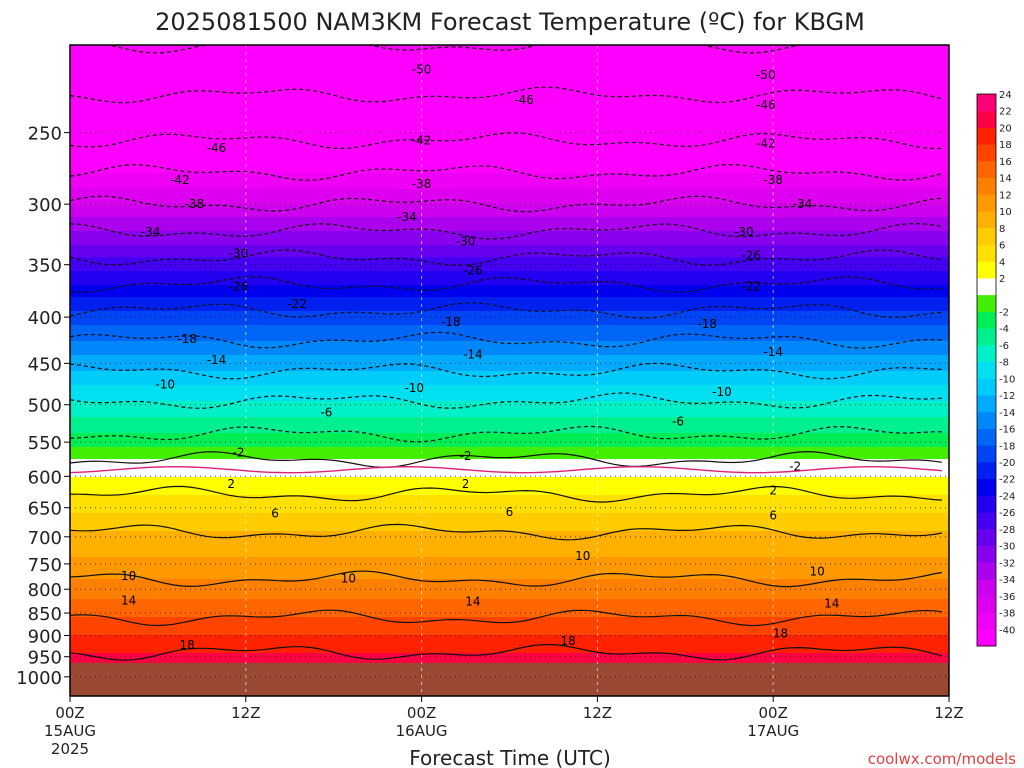 Image resolution: width=1024 pixels, height=768 pixels. What do you see at coordinates (1007, 580) in the screenshot?
I see `colorbar-label: -34` at bounding box center [1007, 580].